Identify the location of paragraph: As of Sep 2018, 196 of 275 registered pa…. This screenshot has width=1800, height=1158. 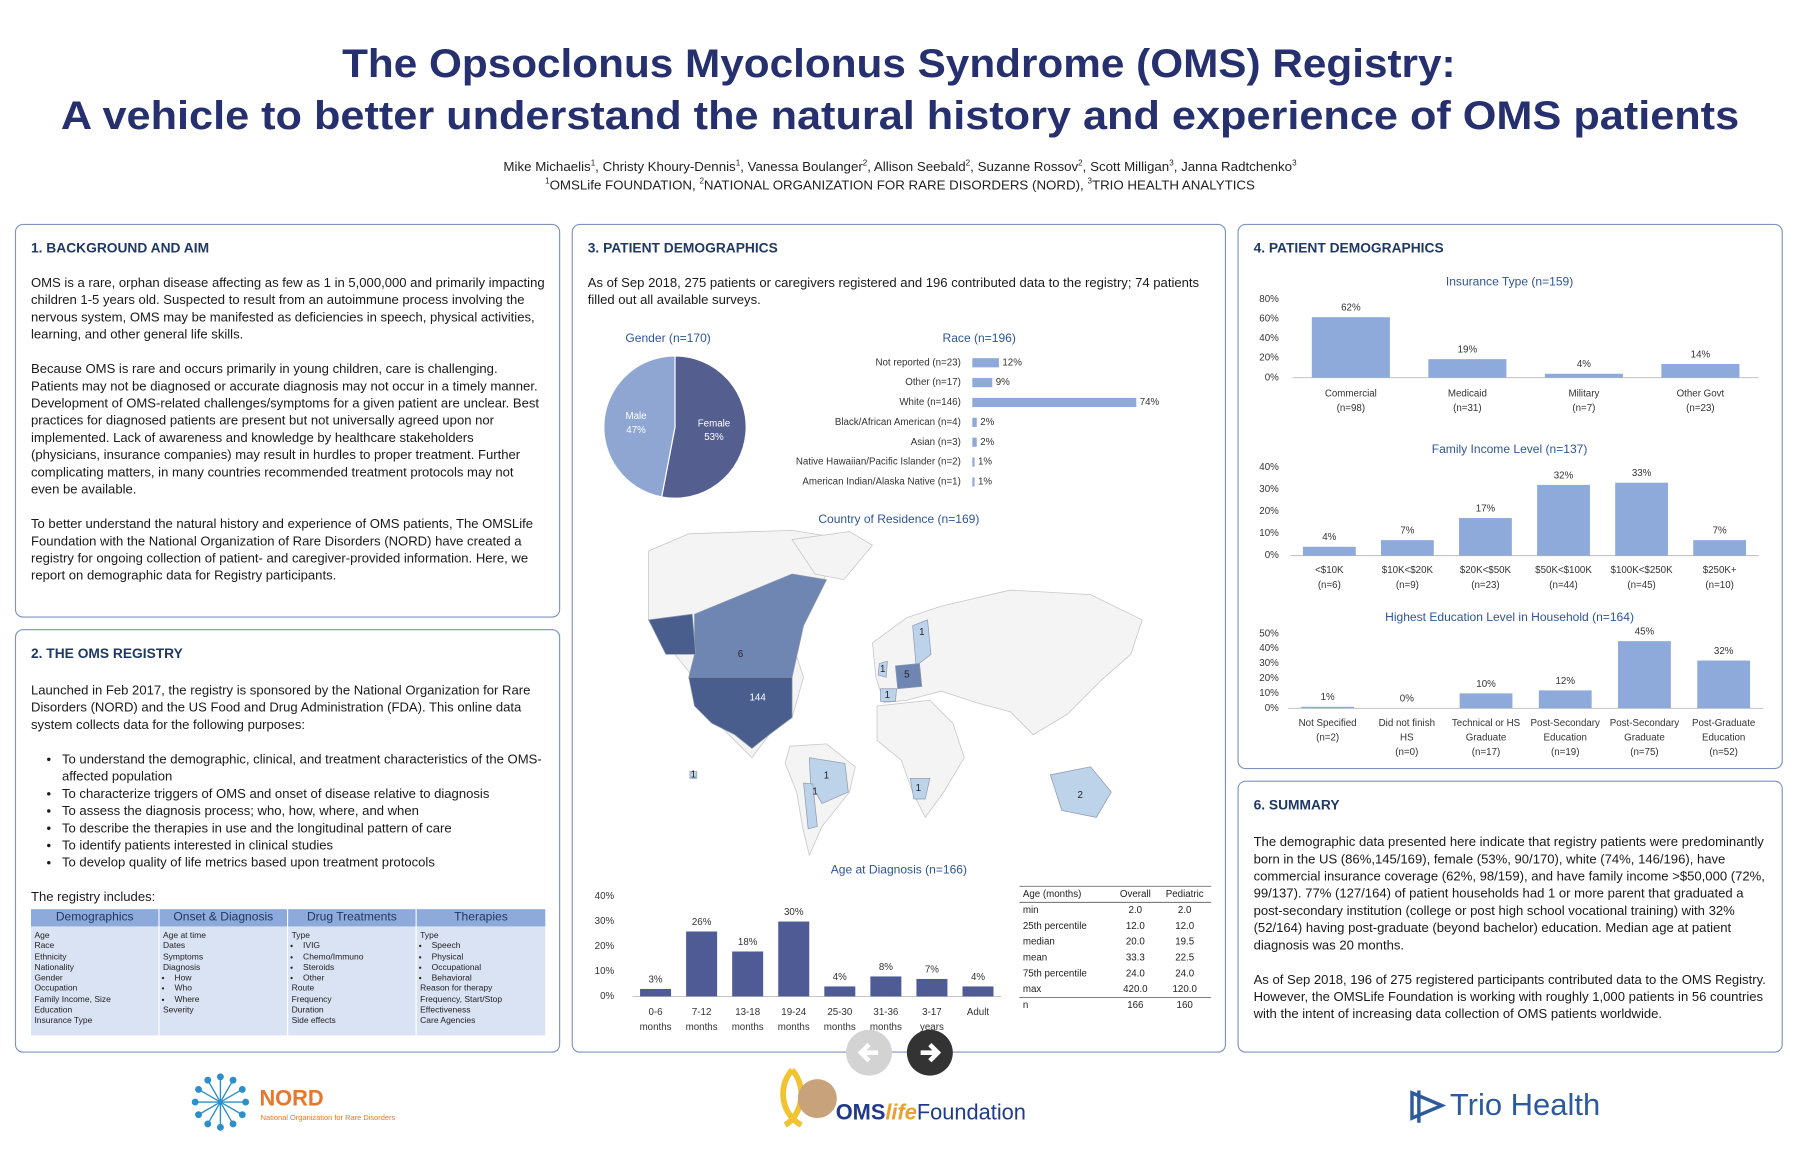
(1509, 997).